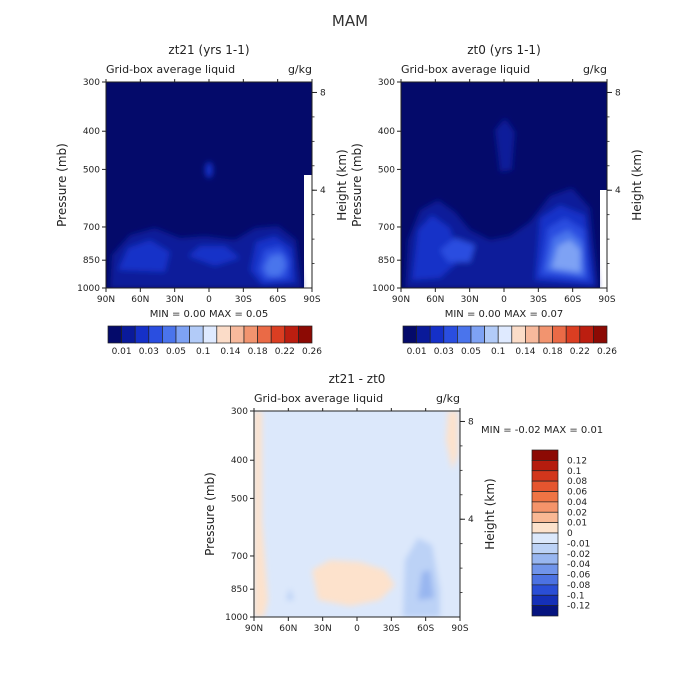  I want to click on colorbar-panel-1: 0.01 0.03 0.05 0.1 0.14 0.18 0.22 0.26, so click(509, 341).